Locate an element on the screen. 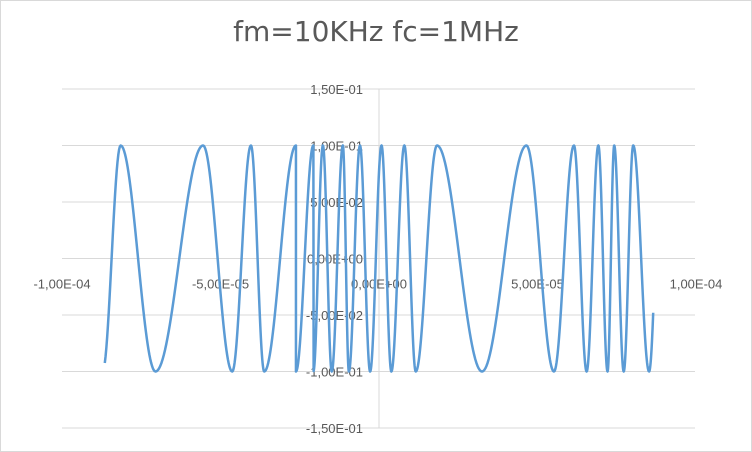  y-tick-label-6: -1,50E-01 is located at coordinates (334, 428).